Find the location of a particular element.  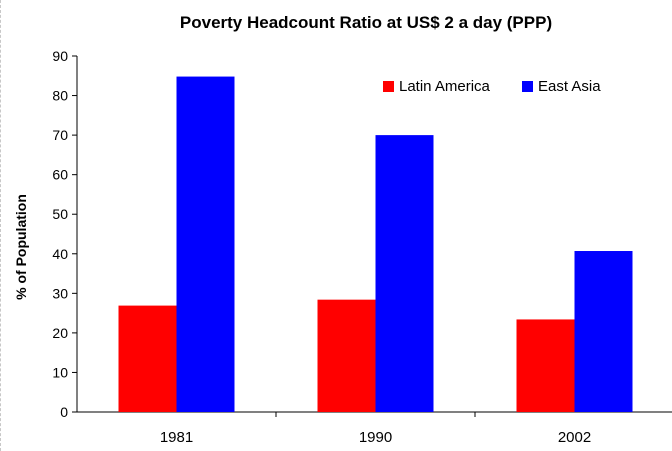

y-tick-label: 90 is located at coordinates (60, 56).